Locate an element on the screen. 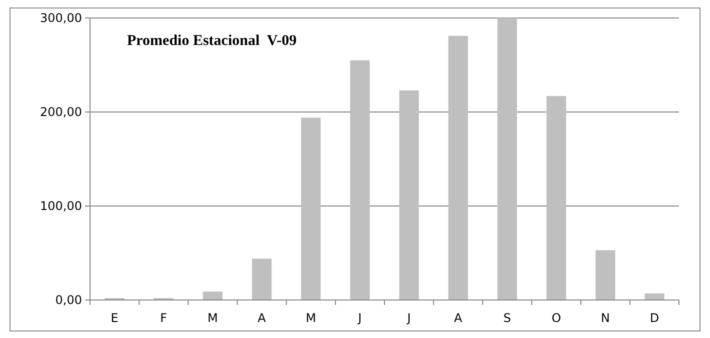 Image resolution: width=710 pixels, height=338 pixels. x-tick-label: N is located at coordinates (605, 318).